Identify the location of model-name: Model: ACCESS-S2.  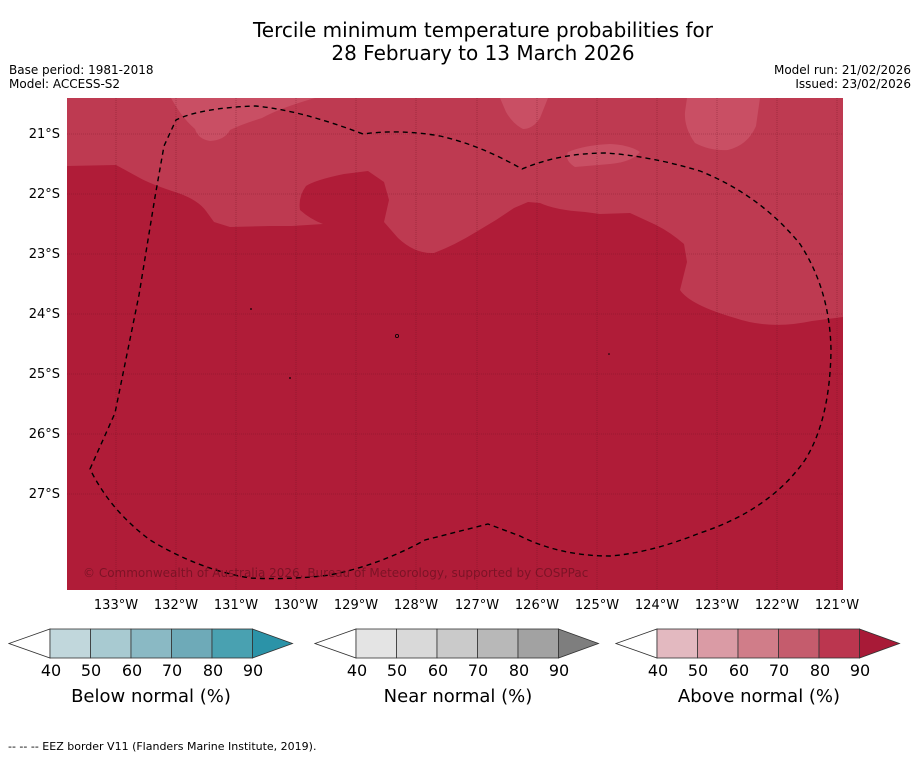
(65, 84).